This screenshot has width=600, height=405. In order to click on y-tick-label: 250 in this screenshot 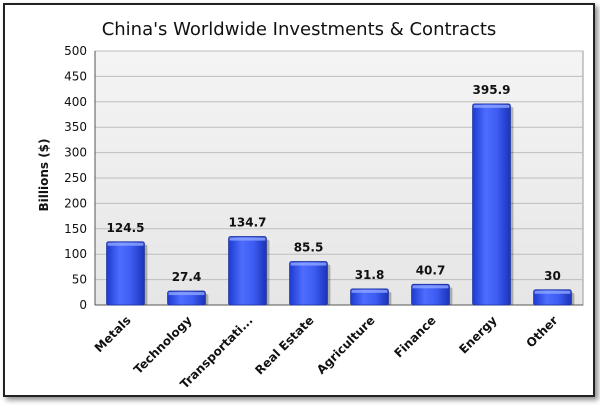, I will do `click(75, 178)`.